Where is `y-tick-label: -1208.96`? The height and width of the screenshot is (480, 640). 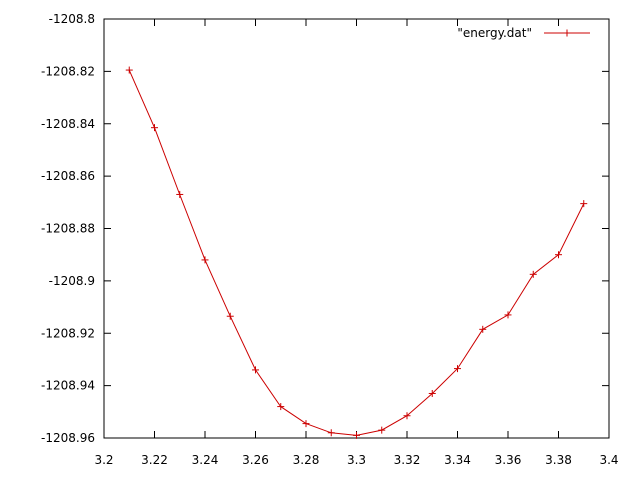 y-tick-label: -1208.96 is located at coordinates (68, 438).